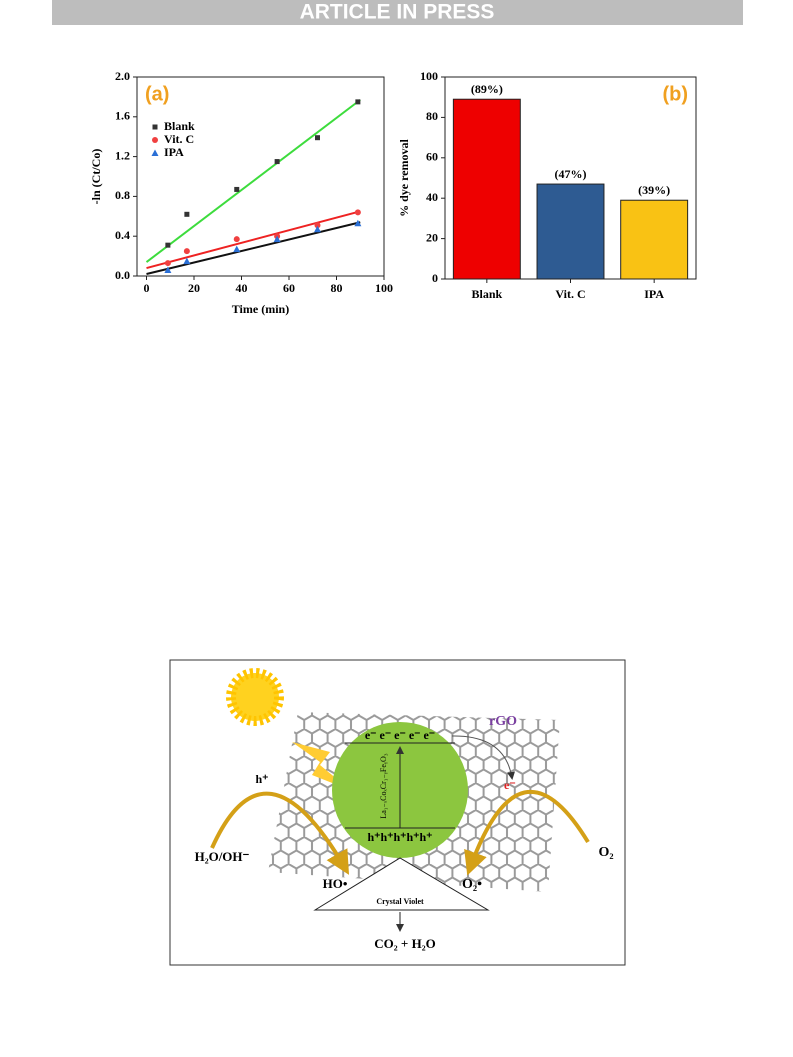  I want to click on panel-label: (b), so click(675, 94).